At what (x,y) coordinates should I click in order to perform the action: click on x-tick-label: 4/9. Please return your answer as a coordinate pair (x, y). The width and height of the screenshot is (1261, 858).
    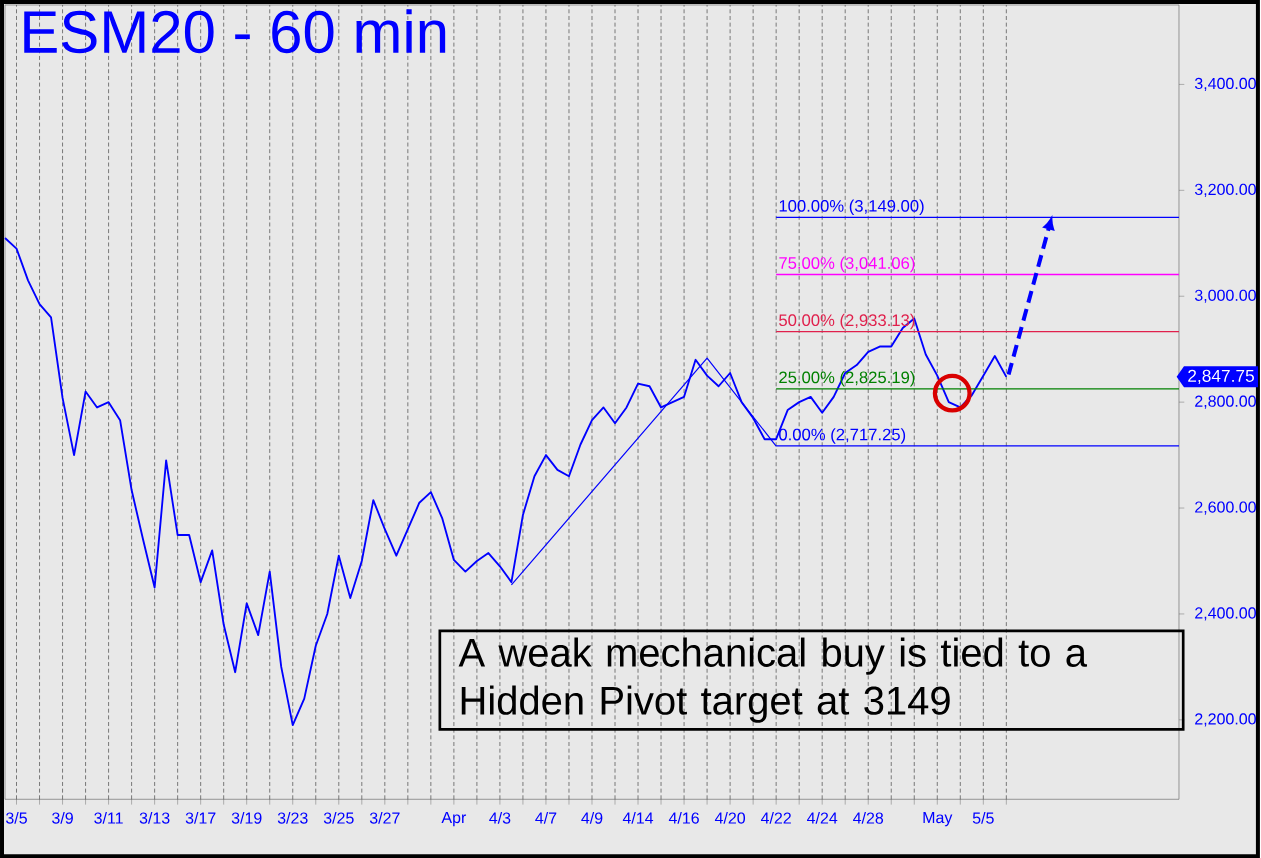
    Looking at the image, I should click on (592, 817).